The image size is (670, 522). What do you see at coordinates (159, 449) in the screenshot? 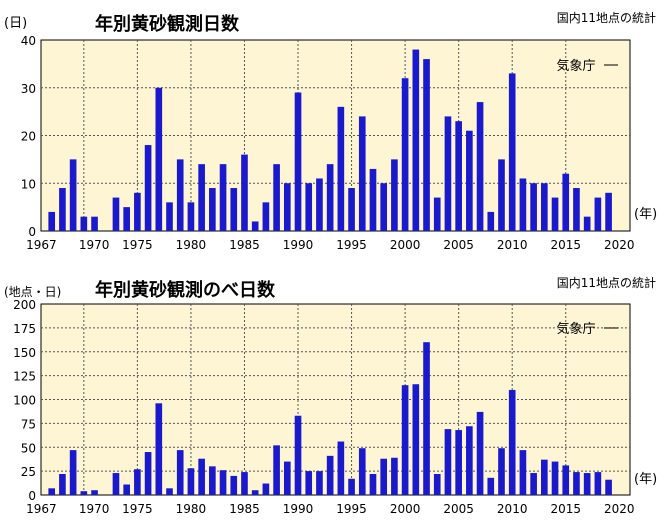
I see `bar-1977` at bounding box center [159, 449].